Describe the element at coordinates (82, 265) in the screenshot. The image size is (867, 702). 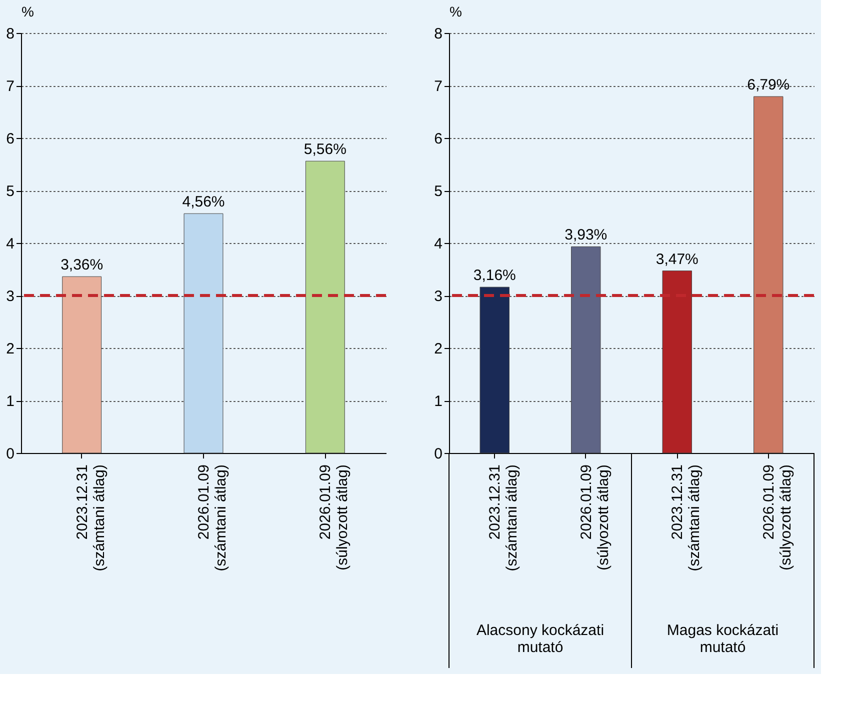
I see `data-label: 3,36%` at that location.